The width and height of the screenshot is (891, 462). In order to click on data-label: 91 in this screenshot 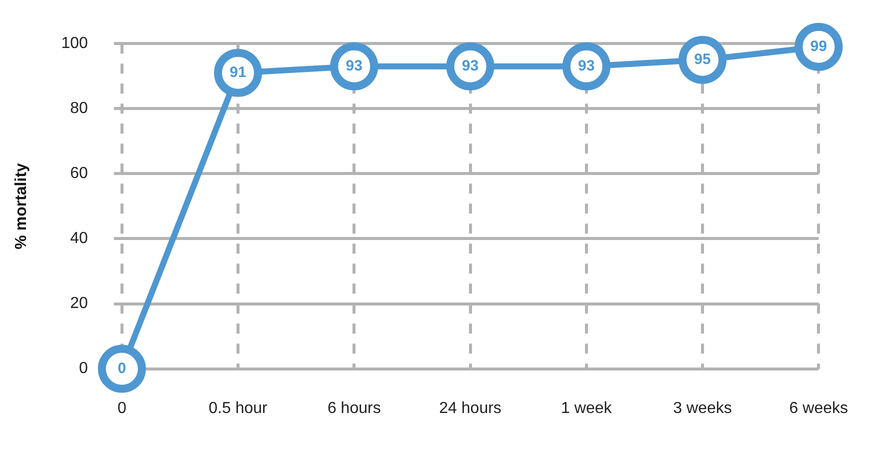, I will do `click(238, 73)`.